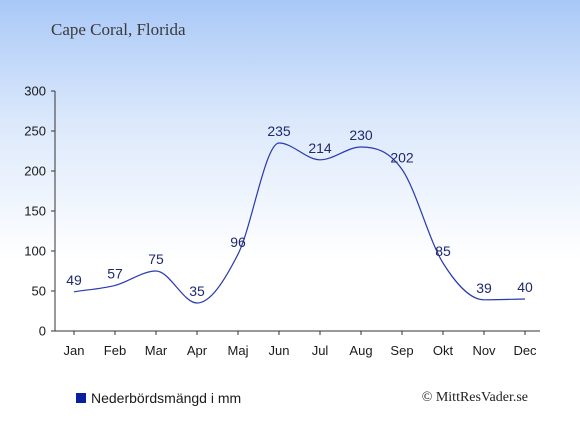 This screenshot has height=435, width=580. I want to click on legend-swatch, so click(81, 398).